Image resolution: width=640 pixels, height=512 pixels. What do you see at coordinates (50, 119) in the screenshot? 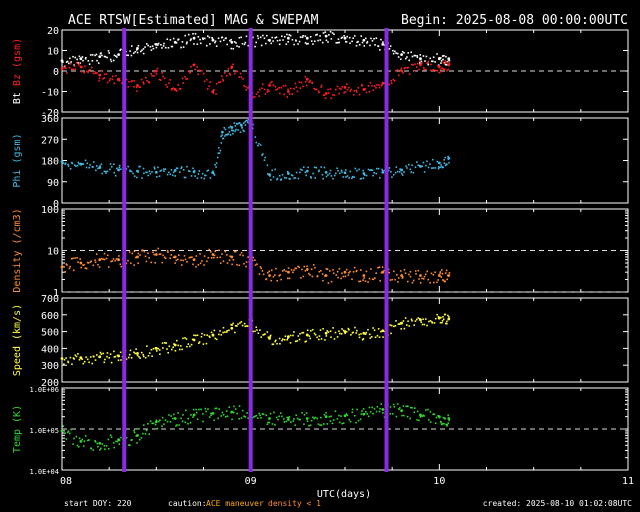
I see `y-tick-label: 360` at bounding box center [50, 119].